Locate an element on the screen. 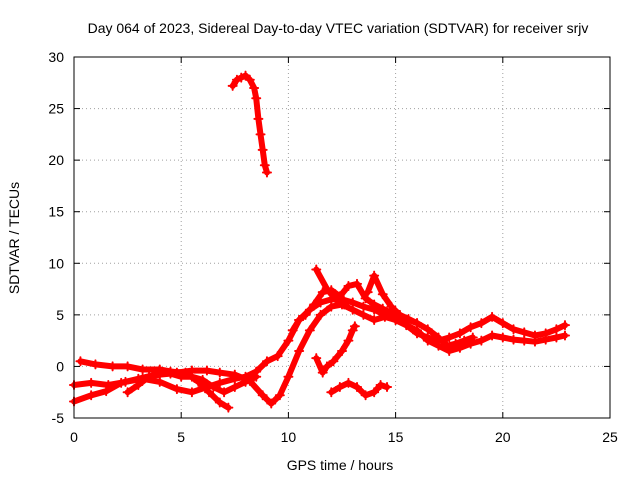 This screenshot has width=640, height=480. x-tick-label-5: 25 is located at coordinates (610, 437).